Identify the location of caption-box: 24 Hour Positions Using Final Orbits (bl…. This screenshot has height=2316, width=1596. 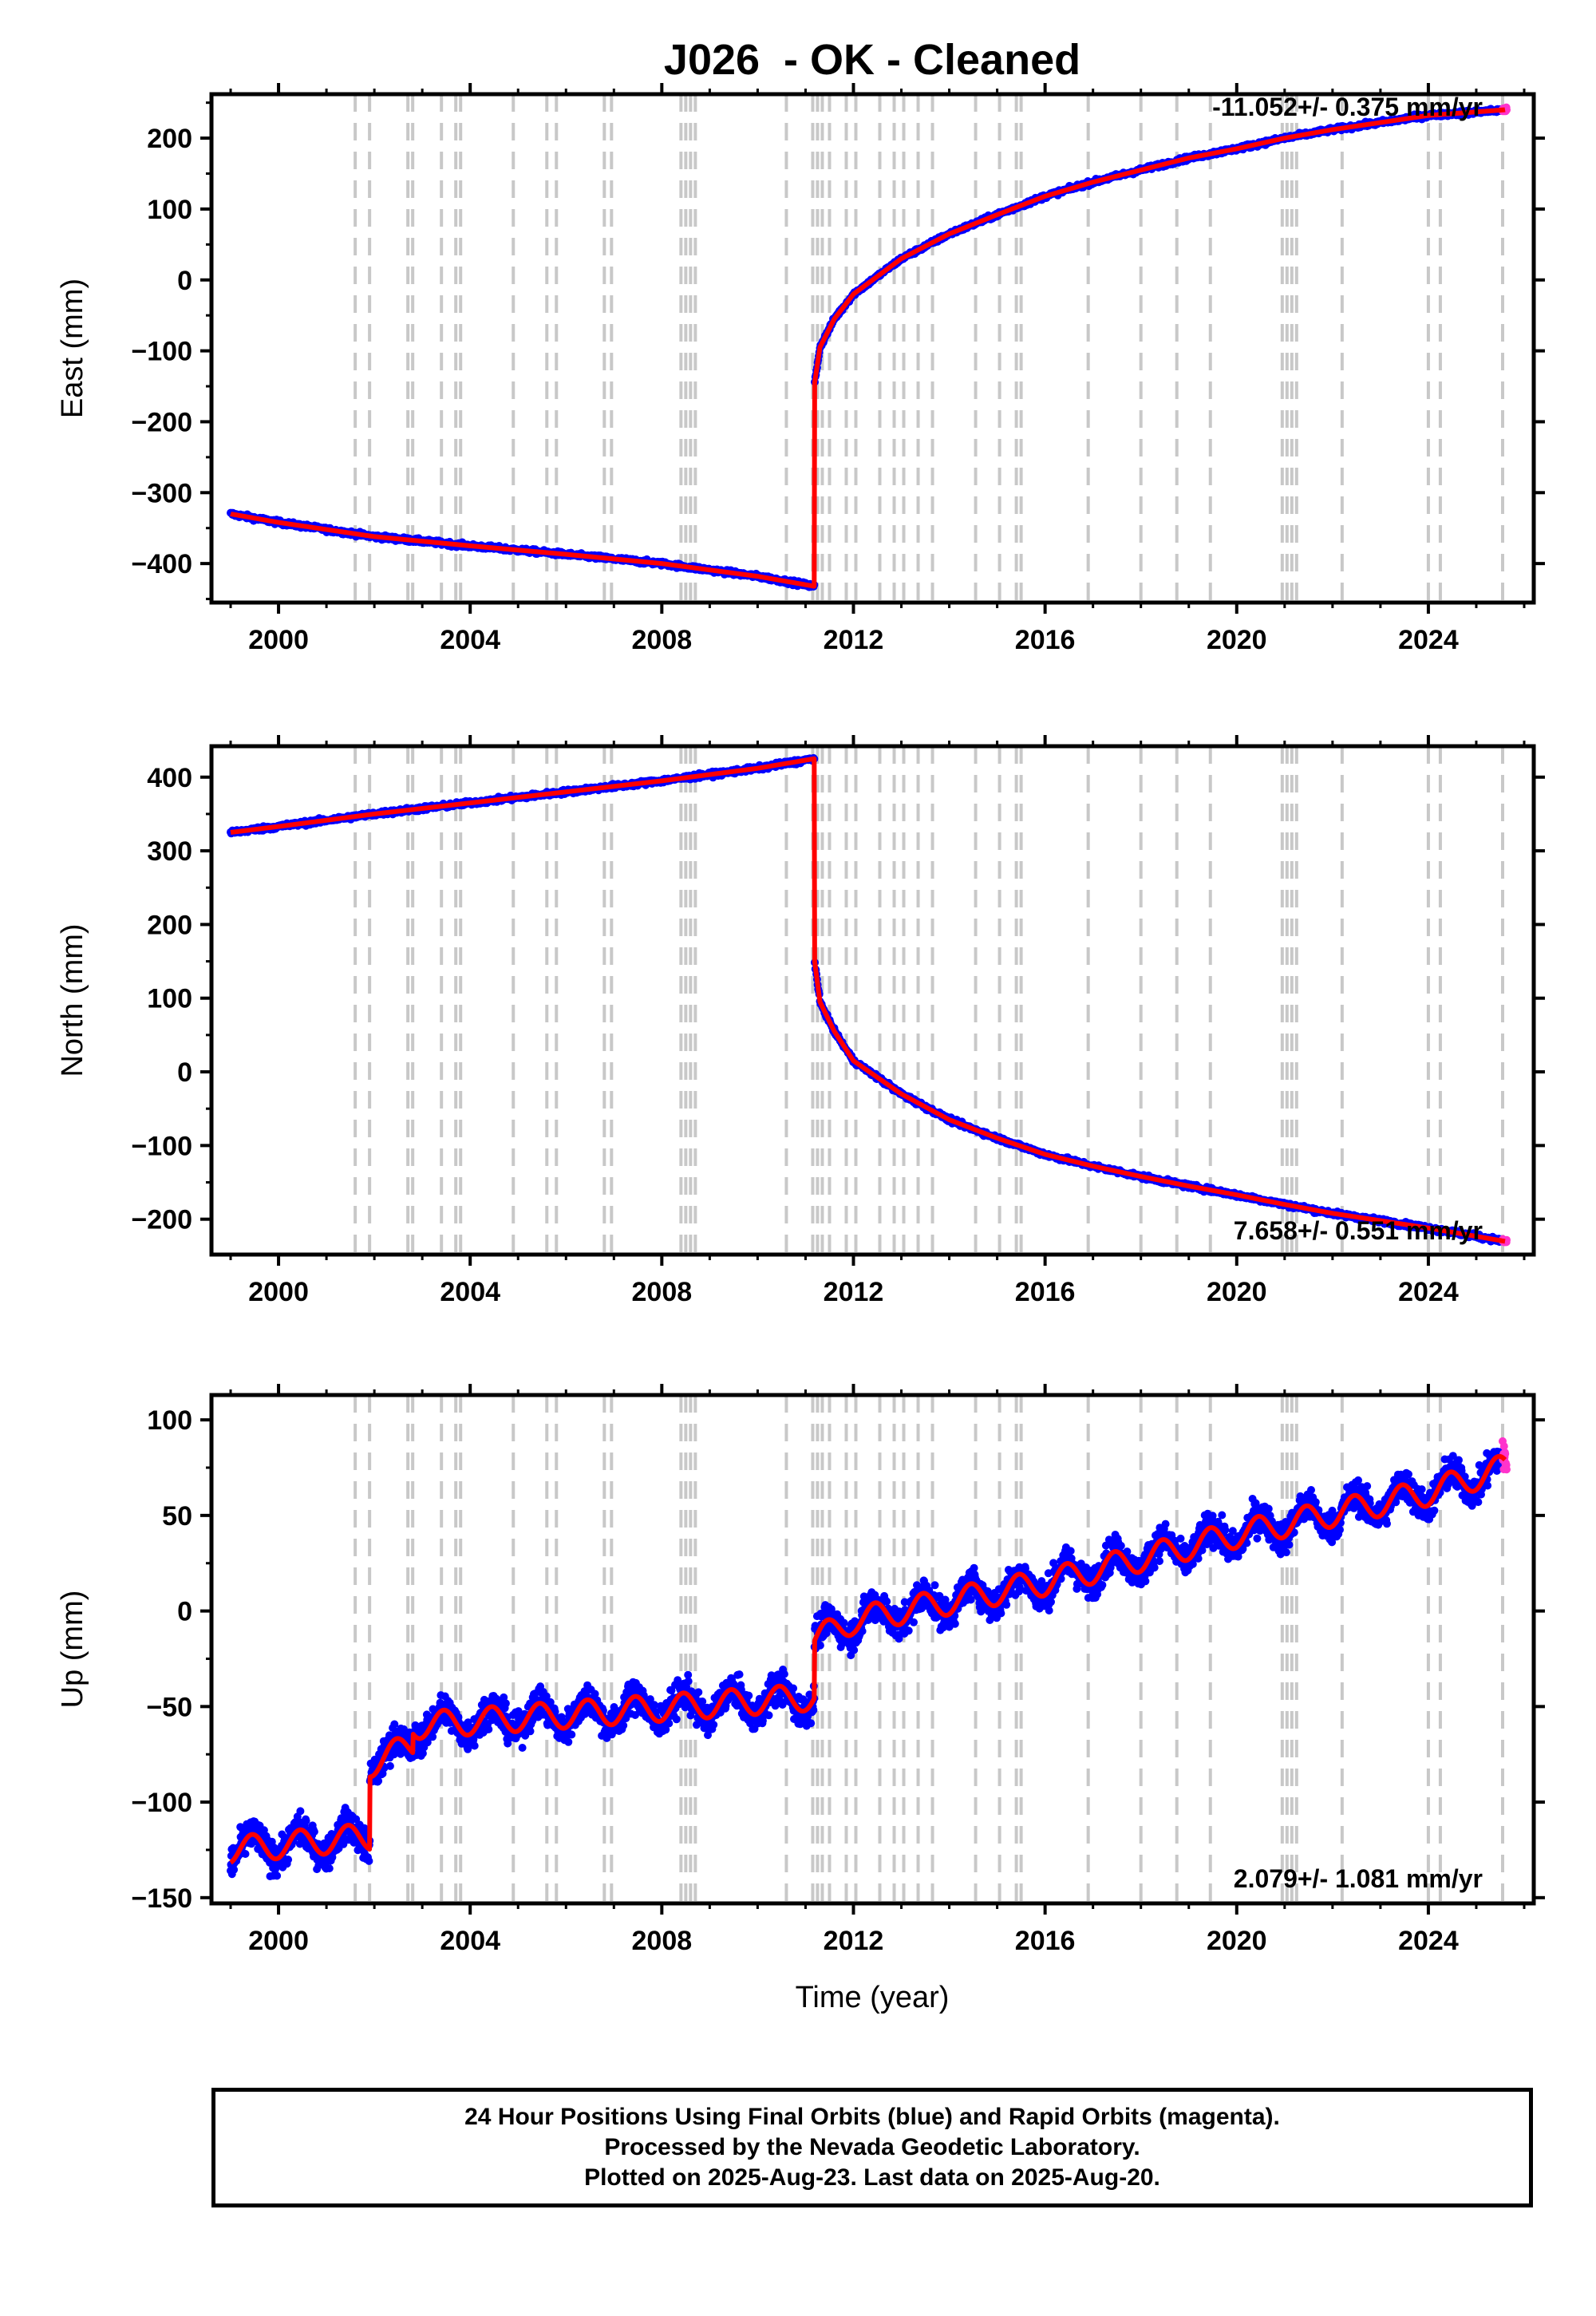
(872, 2147).